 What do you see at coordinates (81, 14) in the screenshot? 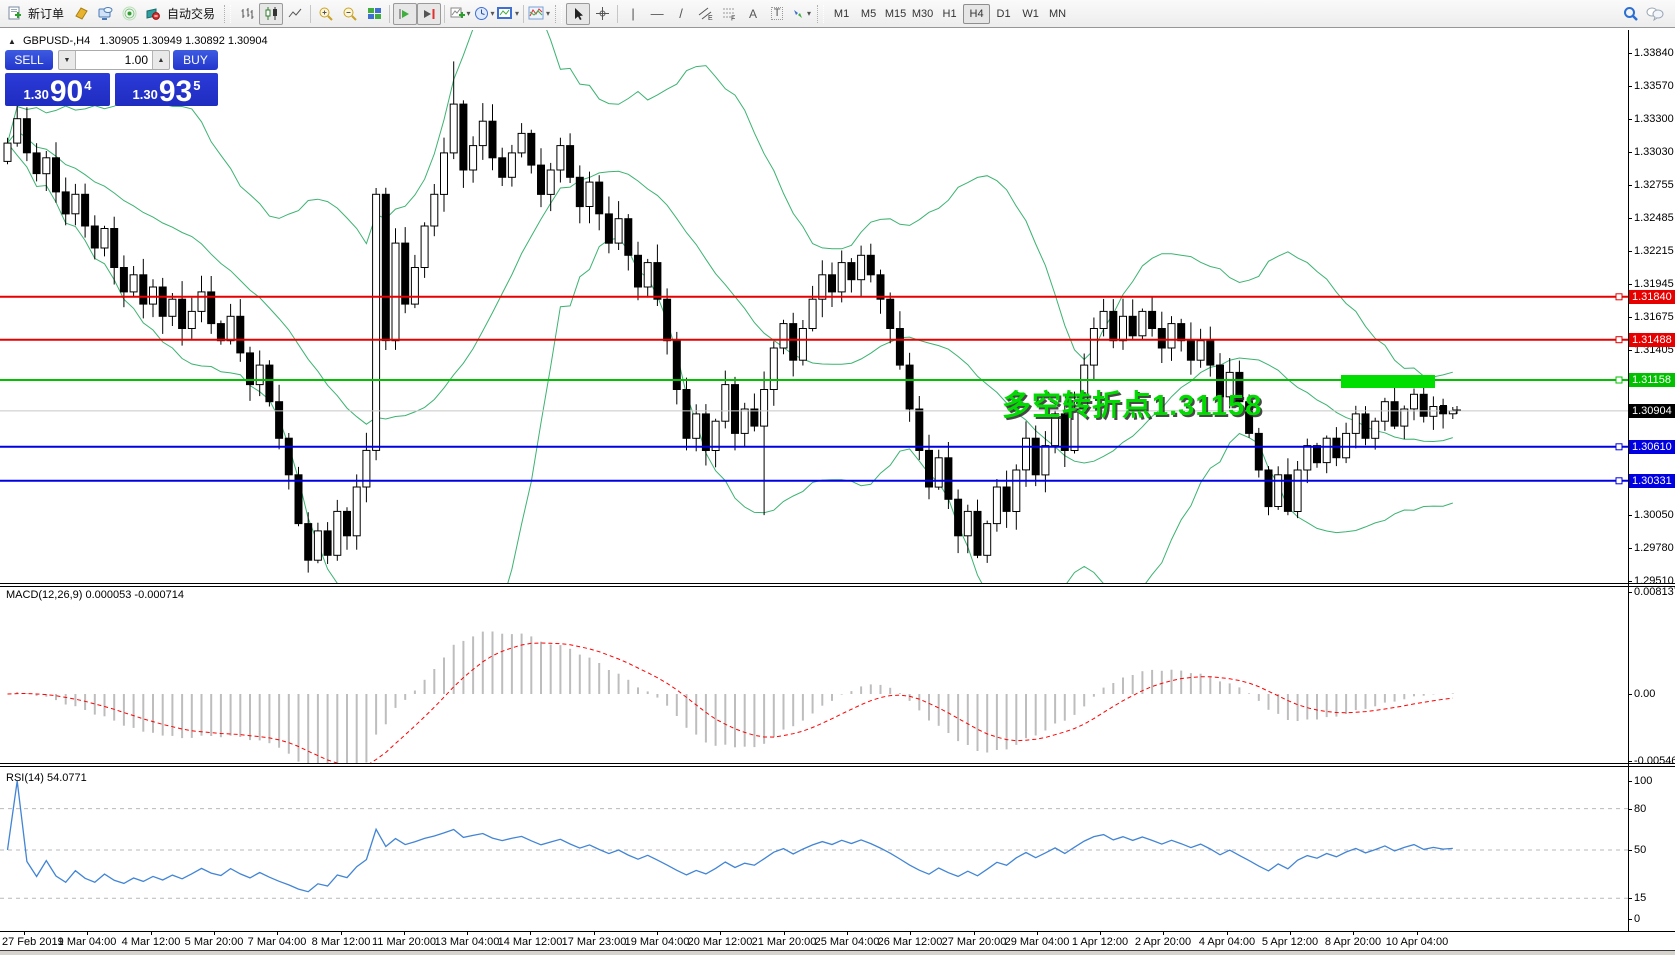
I see `metaeditor-button` at bounding box center [81, 14].